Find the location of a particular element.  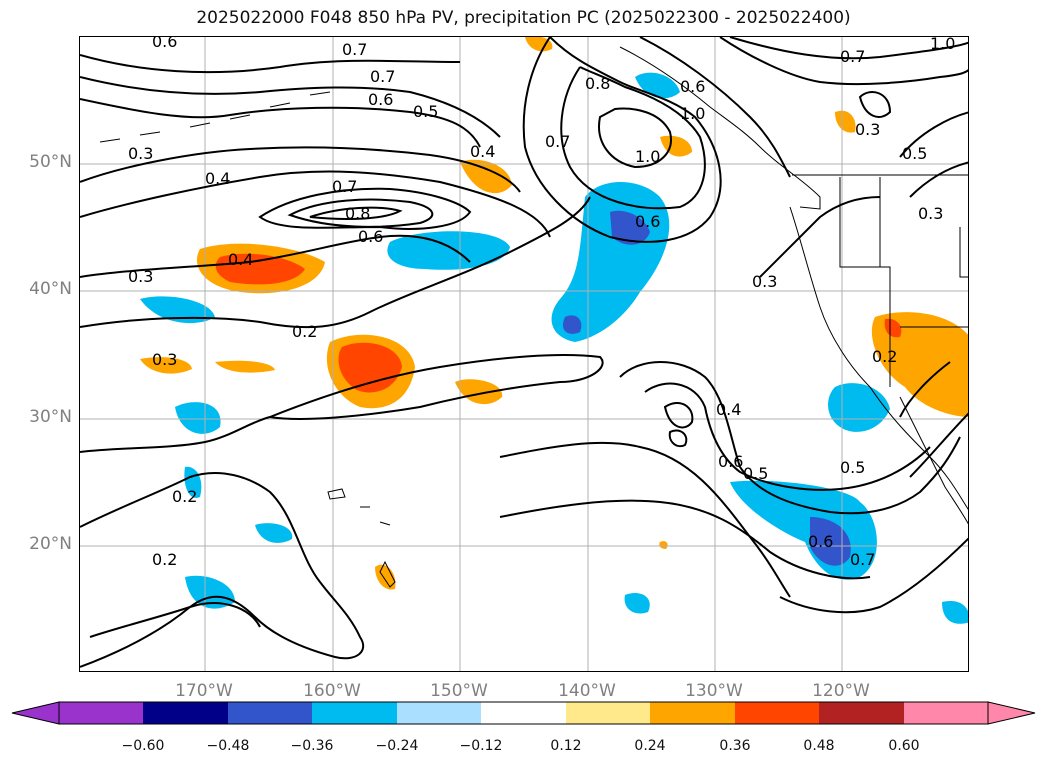

colorbar-tick-label: 0.24 is located at coordinates (650, 746).